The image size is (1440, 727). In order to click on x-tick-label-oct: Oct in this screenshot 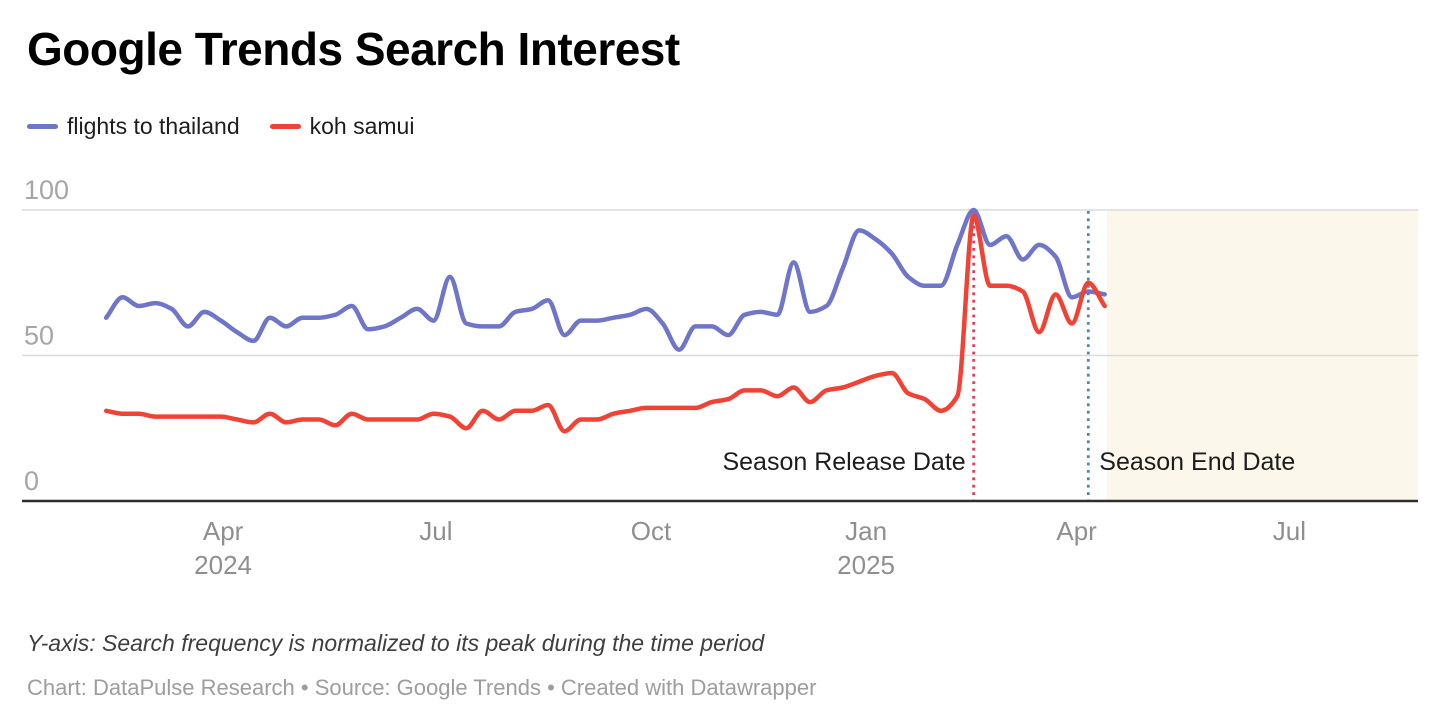, I will do `click(651, 531)`.